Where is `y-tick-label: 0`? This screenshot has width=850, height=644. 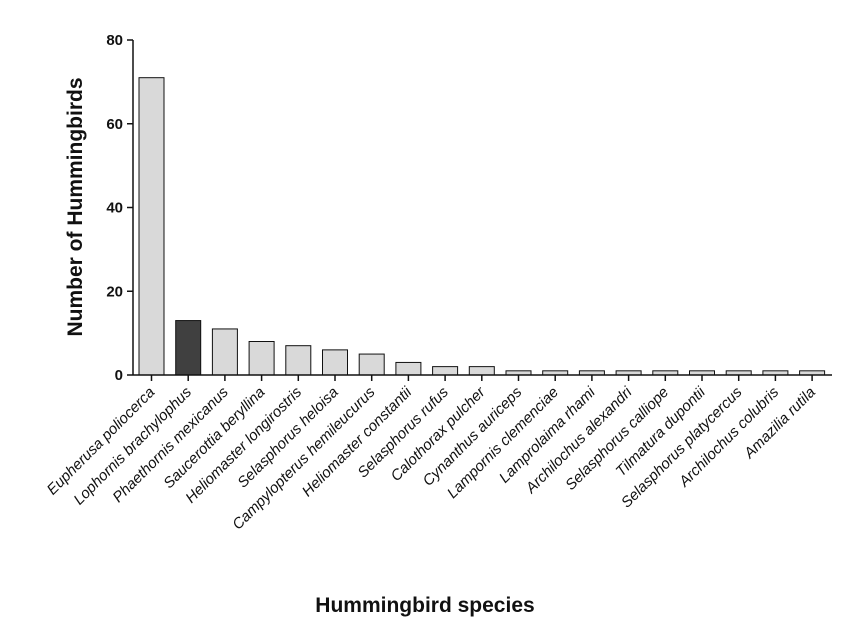
y-tick-label: 0 is located at coordinates (119, 375).